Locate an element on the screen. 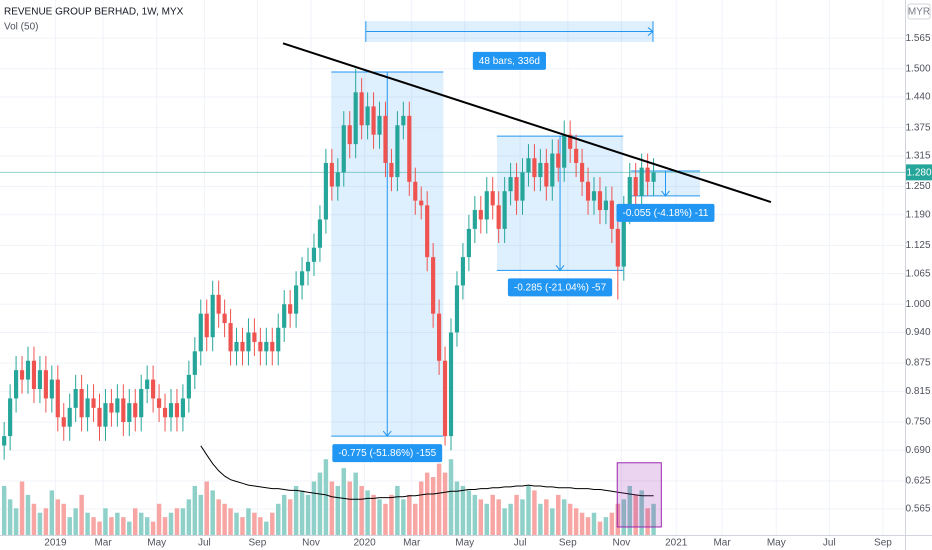 The height and width of the screenshot is (550, 932). volume-highlight-box is located at coordinates (639, 495).